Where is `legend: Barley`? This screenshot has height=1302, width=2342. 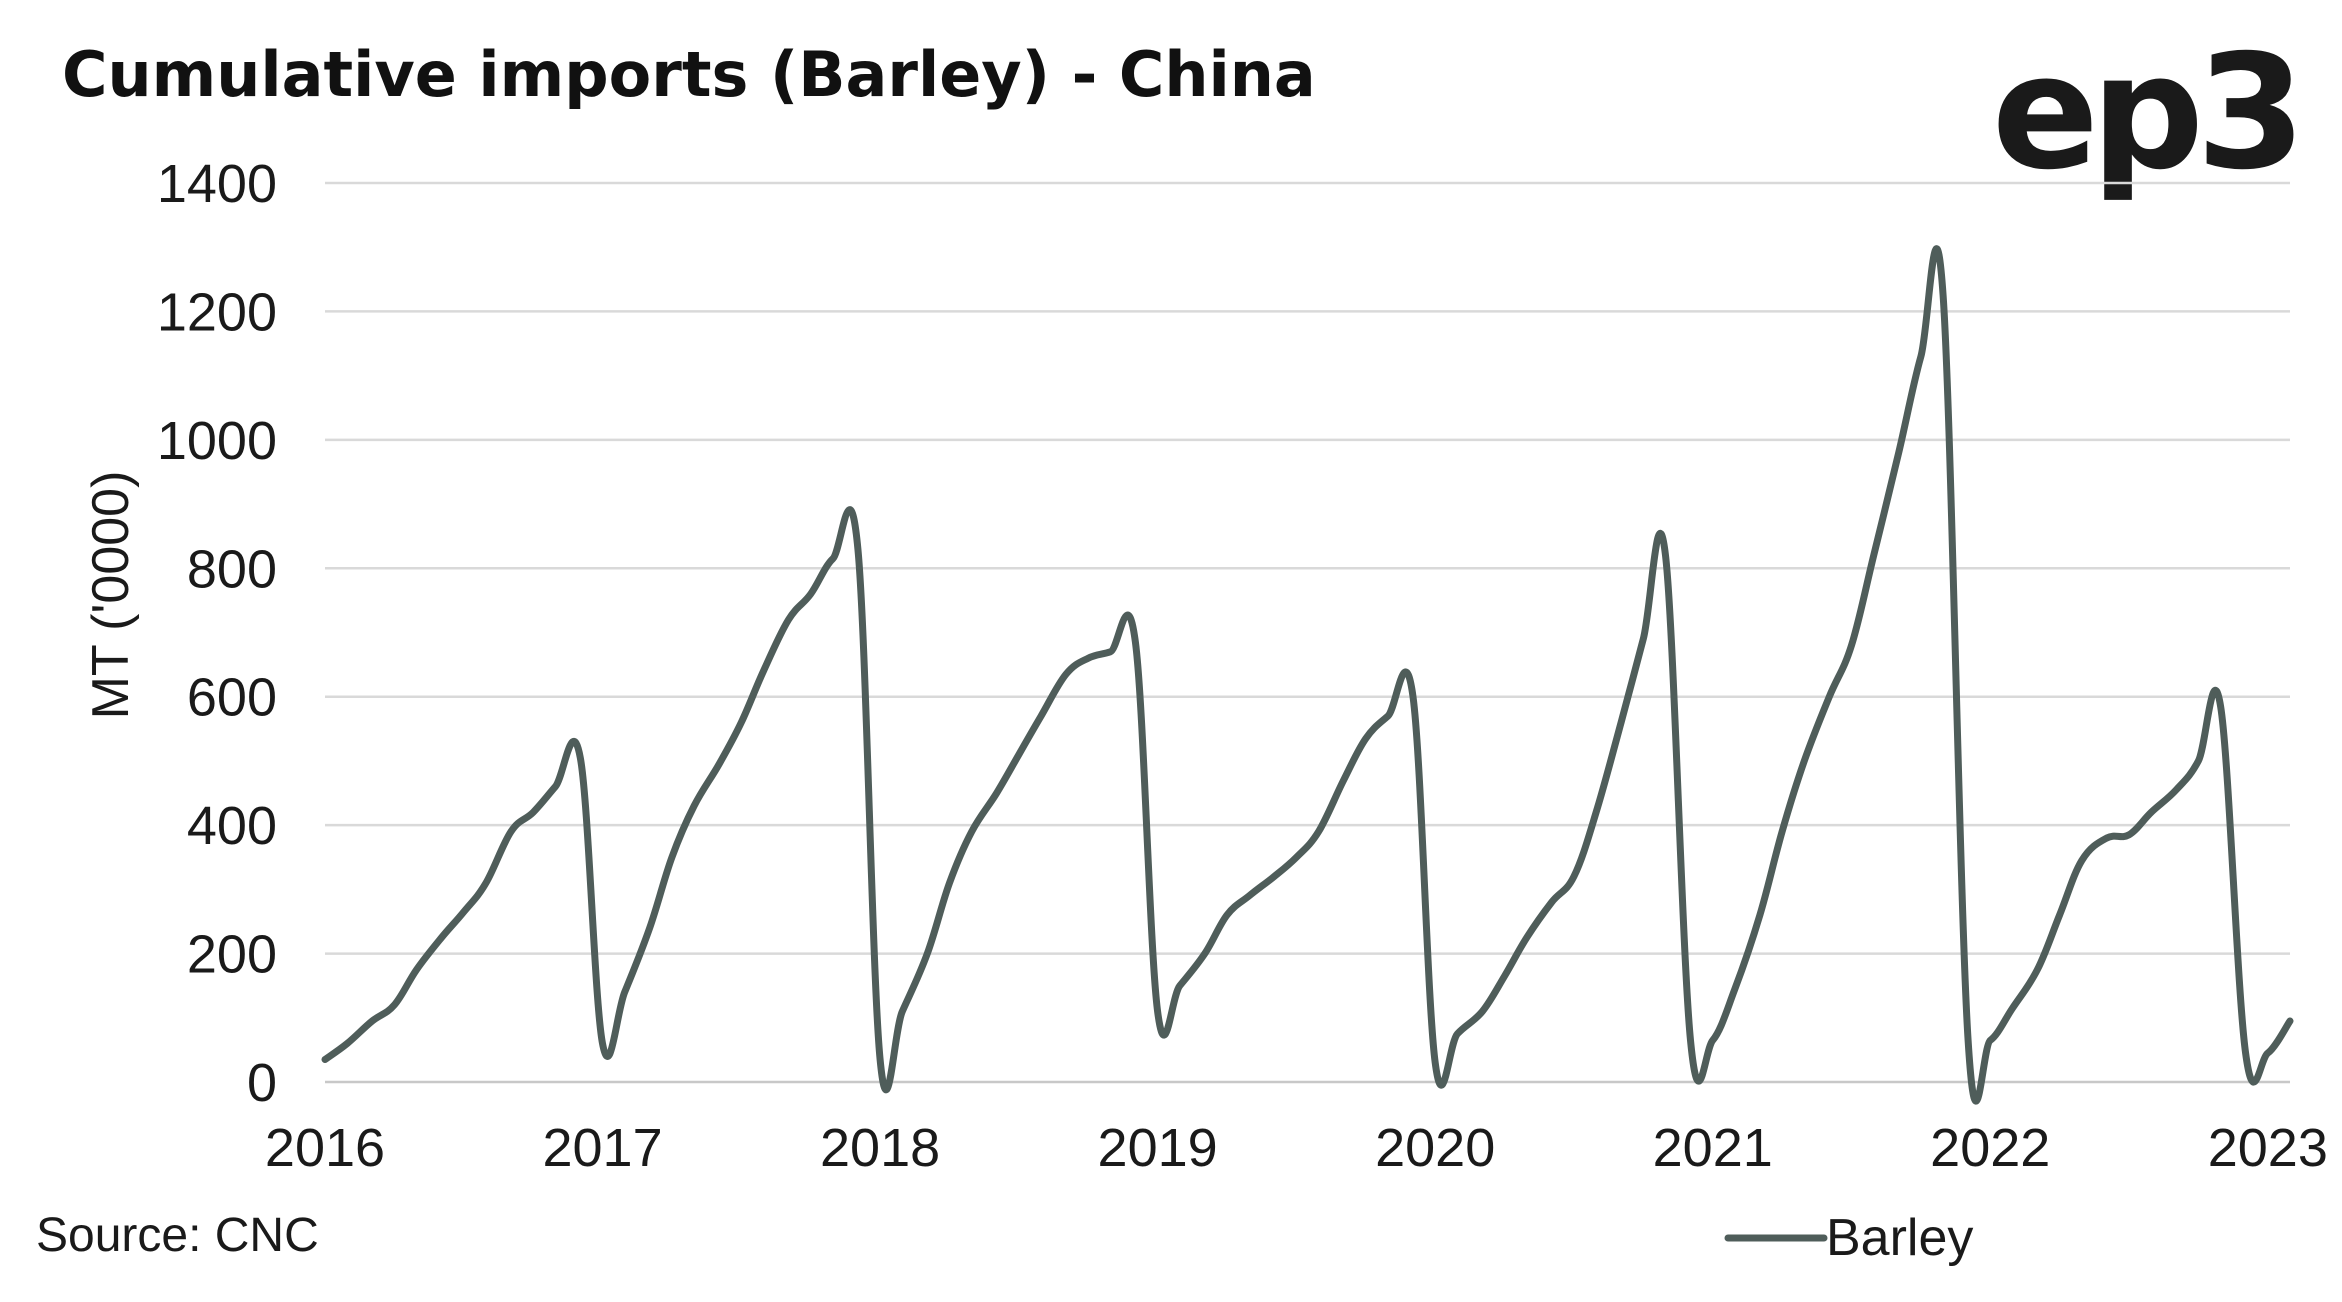 legend: Barley is located at coordinates (1848, 1238).